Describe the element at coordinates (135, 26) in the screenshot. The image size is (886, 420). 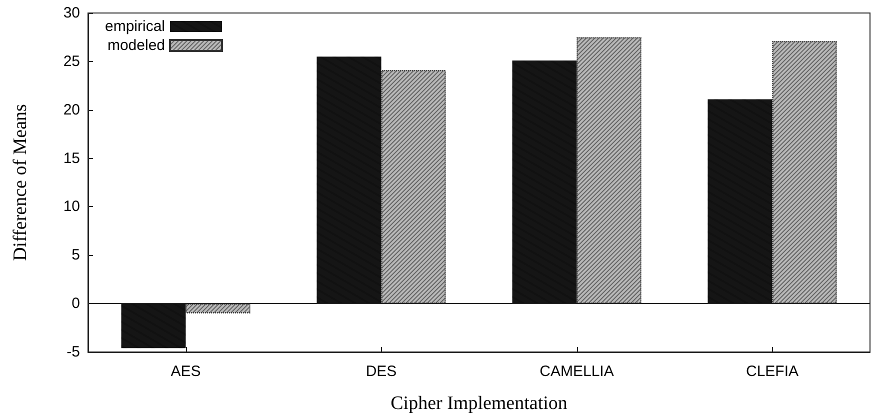
I see `legend-label: empirical` at that location.